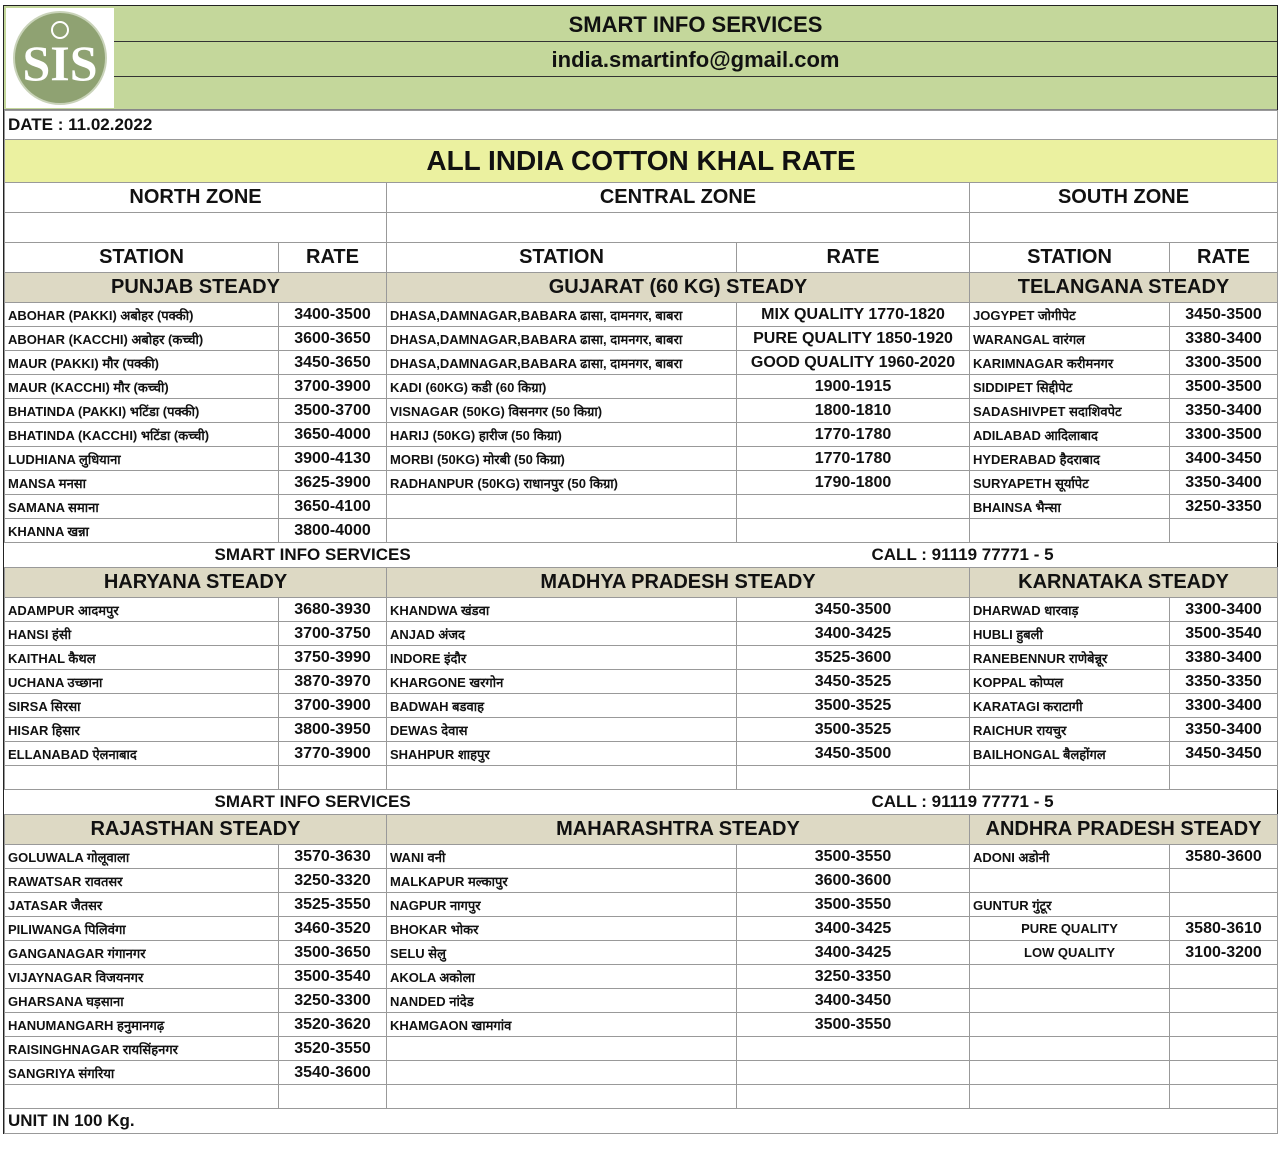 This screenshot has height=1157, width=1280. What do you see at coordinates (1069, 904) in the screenshot?
I see `station-name: GUNTUR गुंटूर` at bounding box center [1069, 904].